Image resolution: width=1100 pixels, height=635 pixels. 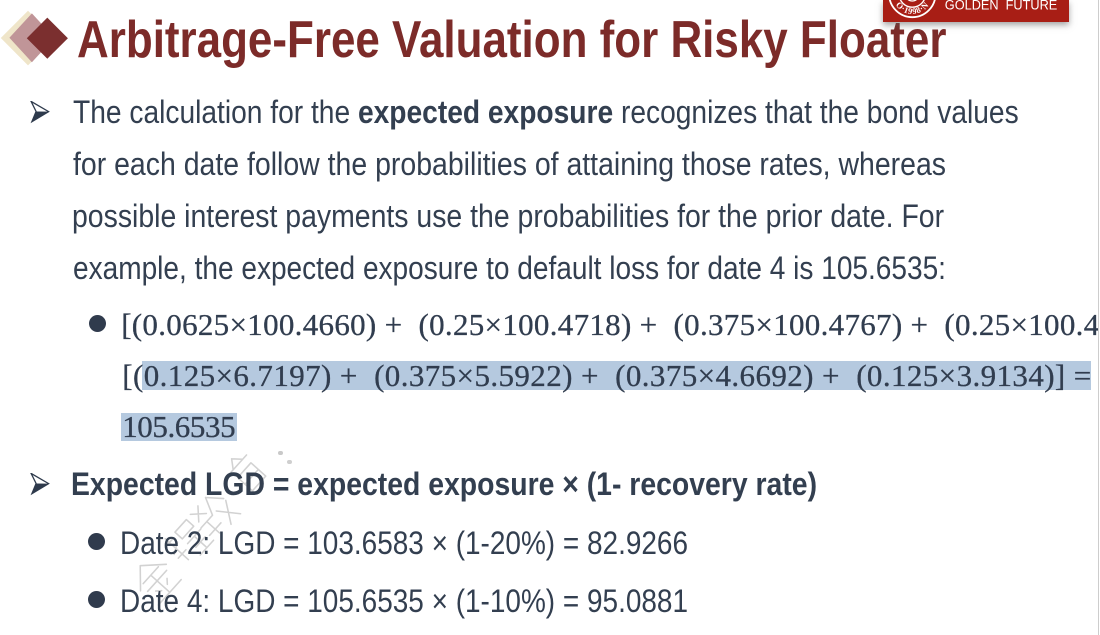 What do you see at coordinates (1001, 6) in the screenshot?
I see `svg-text: GOLDEN FUTURE` at bounding box center [1001, 6].